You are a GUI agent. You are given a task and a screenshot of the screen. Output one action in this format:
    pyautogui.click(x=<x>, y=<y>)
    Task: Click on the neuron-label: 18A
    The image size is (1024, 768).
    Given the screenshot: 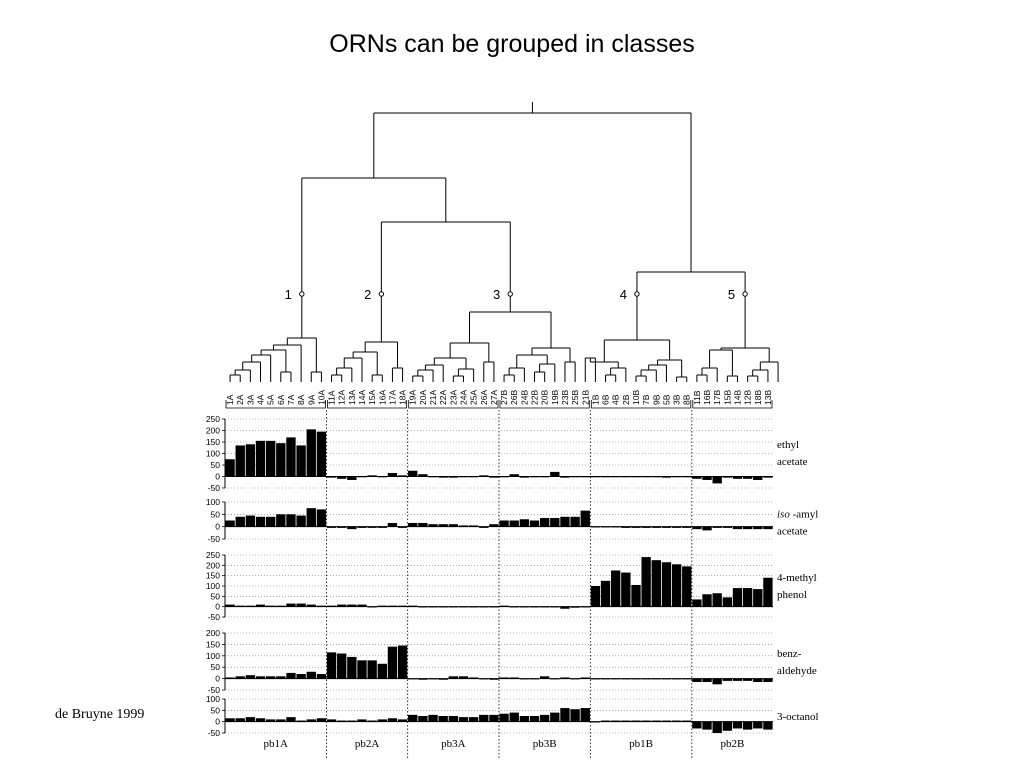 What is the action you would take?
    pyautogui.click(x=403, y=397)
    